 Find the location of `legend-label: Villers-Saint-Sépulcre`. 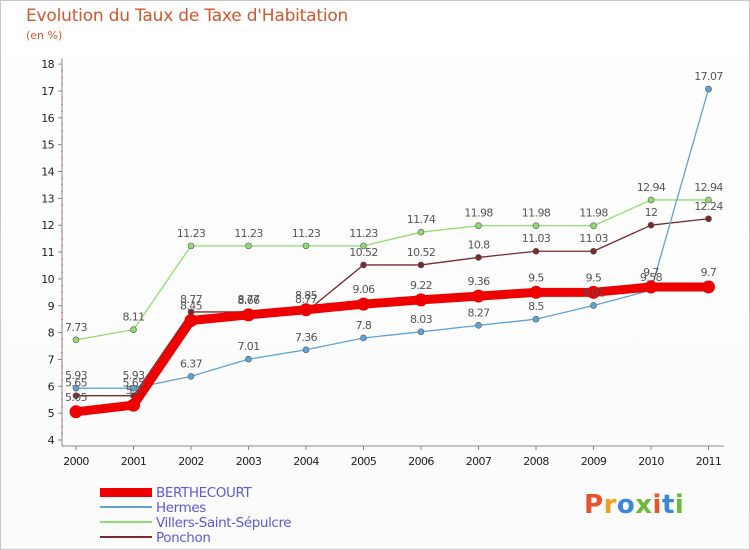

legend-label: Villers-Saint-Sépulcre is located at coordinates (224, 523).